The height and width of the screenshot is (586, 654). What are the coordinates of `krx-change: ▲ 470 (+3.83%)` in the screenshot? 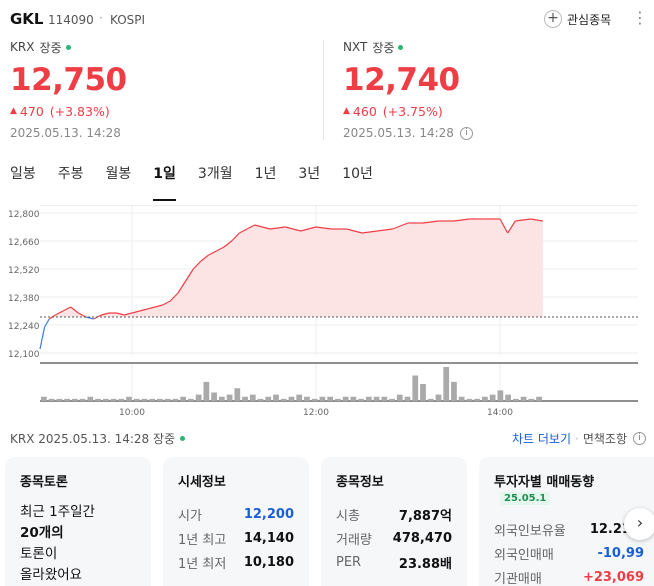 It's located at (160, 111).